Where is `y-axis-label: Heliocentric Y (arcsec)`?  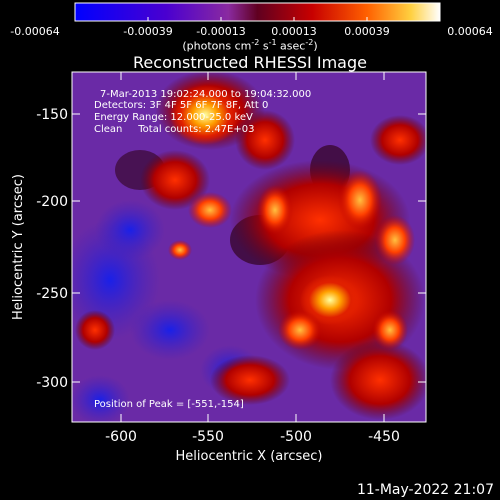 y-axis-label: Heliocentric Y (arcsec) is located at coordinates (18, 247).